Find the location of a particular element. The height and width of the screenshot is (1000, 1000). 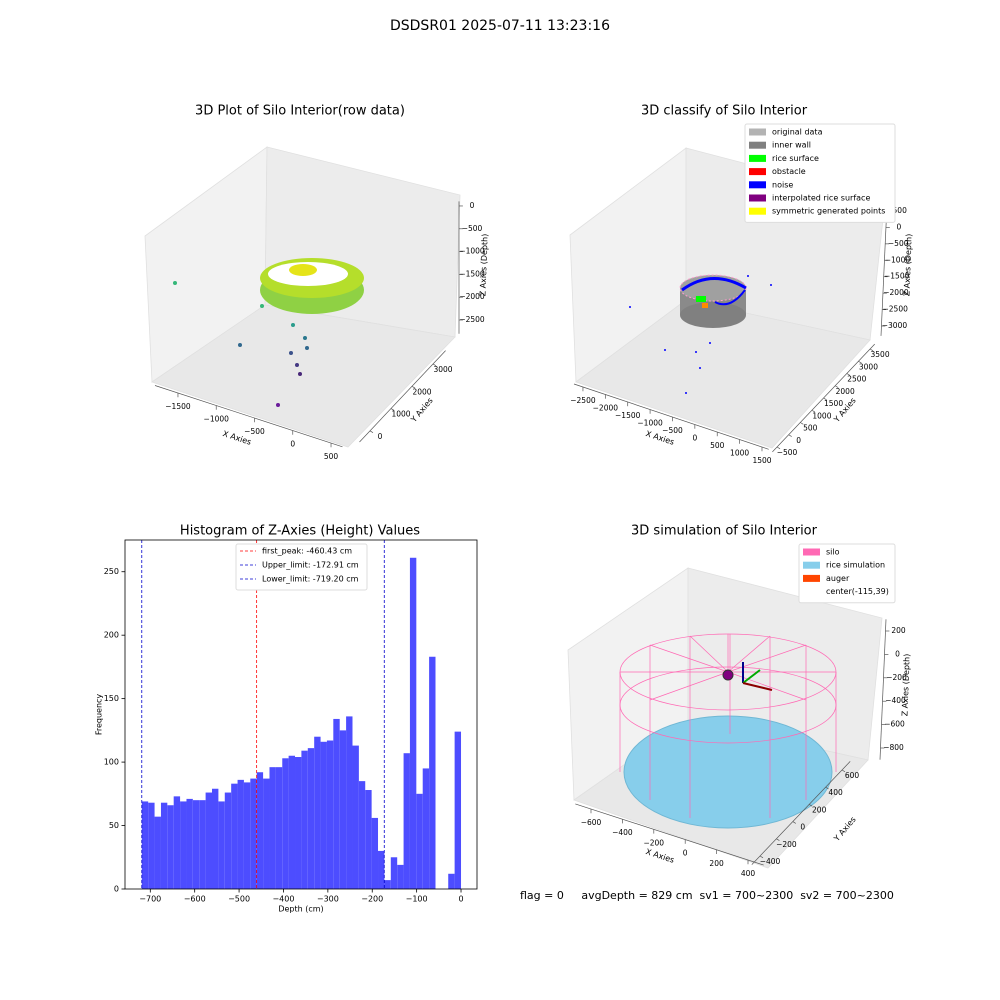

y-tick-label: −400 is located at coordinates (770, 861).